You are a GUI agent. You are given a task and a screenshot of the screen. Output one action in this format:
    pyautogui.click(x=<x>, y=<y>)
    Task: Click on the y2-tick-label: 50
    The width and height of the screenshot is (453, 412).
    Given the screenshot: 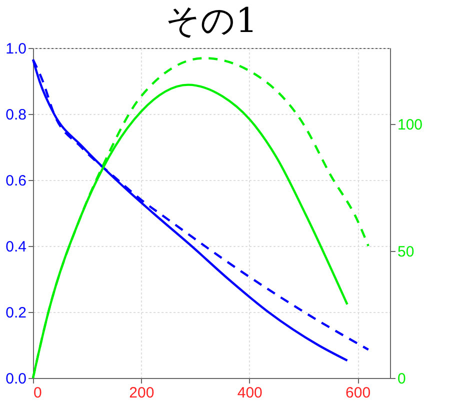 What is the action you would take?
    pyautogui.click(x=406, y=252)
    